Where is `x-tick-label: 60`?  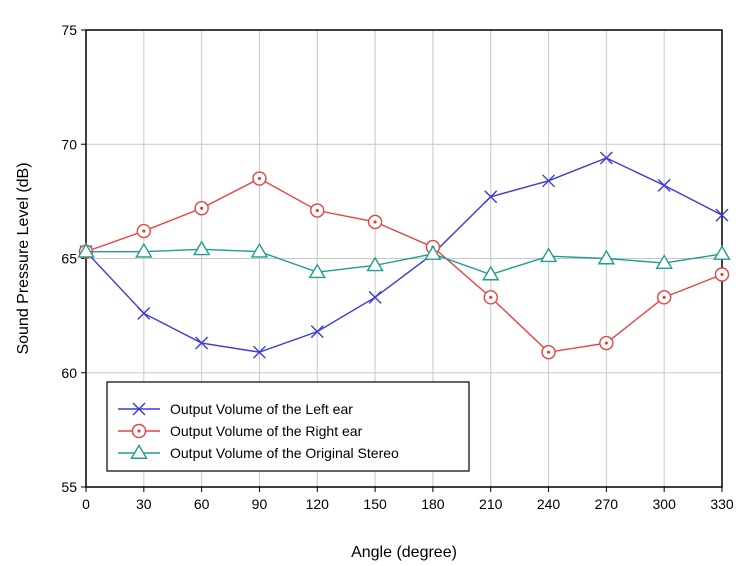 x-tick-label: 60 is located at coordinates (202, 504).